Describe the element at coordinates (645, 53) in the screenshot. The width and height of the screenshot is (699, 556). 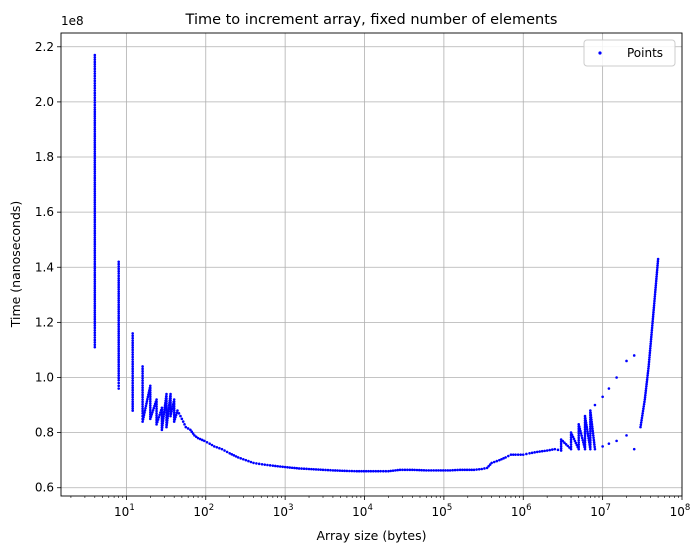
I see `legend-label: Points` at that location.